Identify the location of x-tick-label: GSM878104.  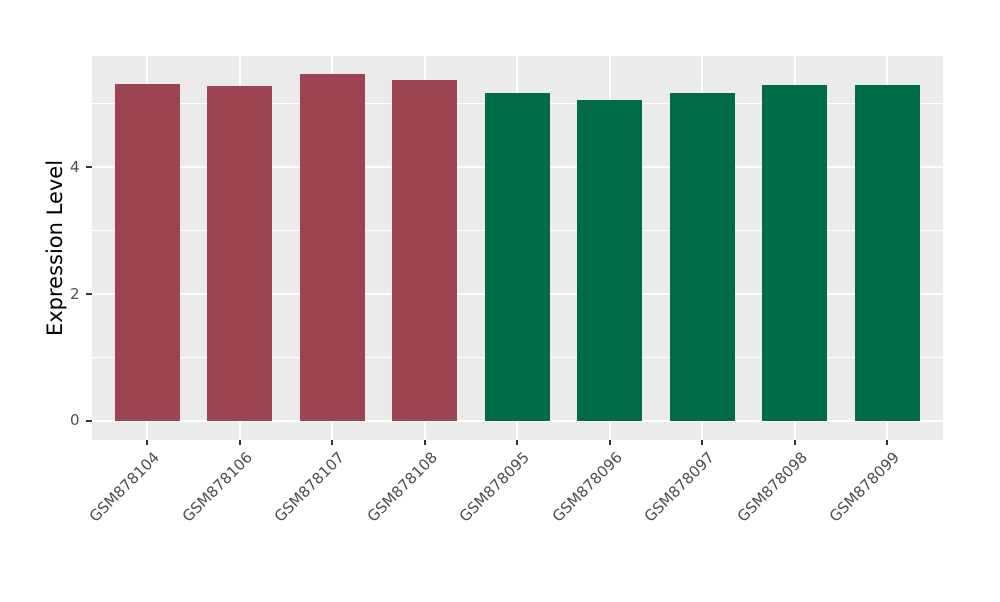
(86, 525).